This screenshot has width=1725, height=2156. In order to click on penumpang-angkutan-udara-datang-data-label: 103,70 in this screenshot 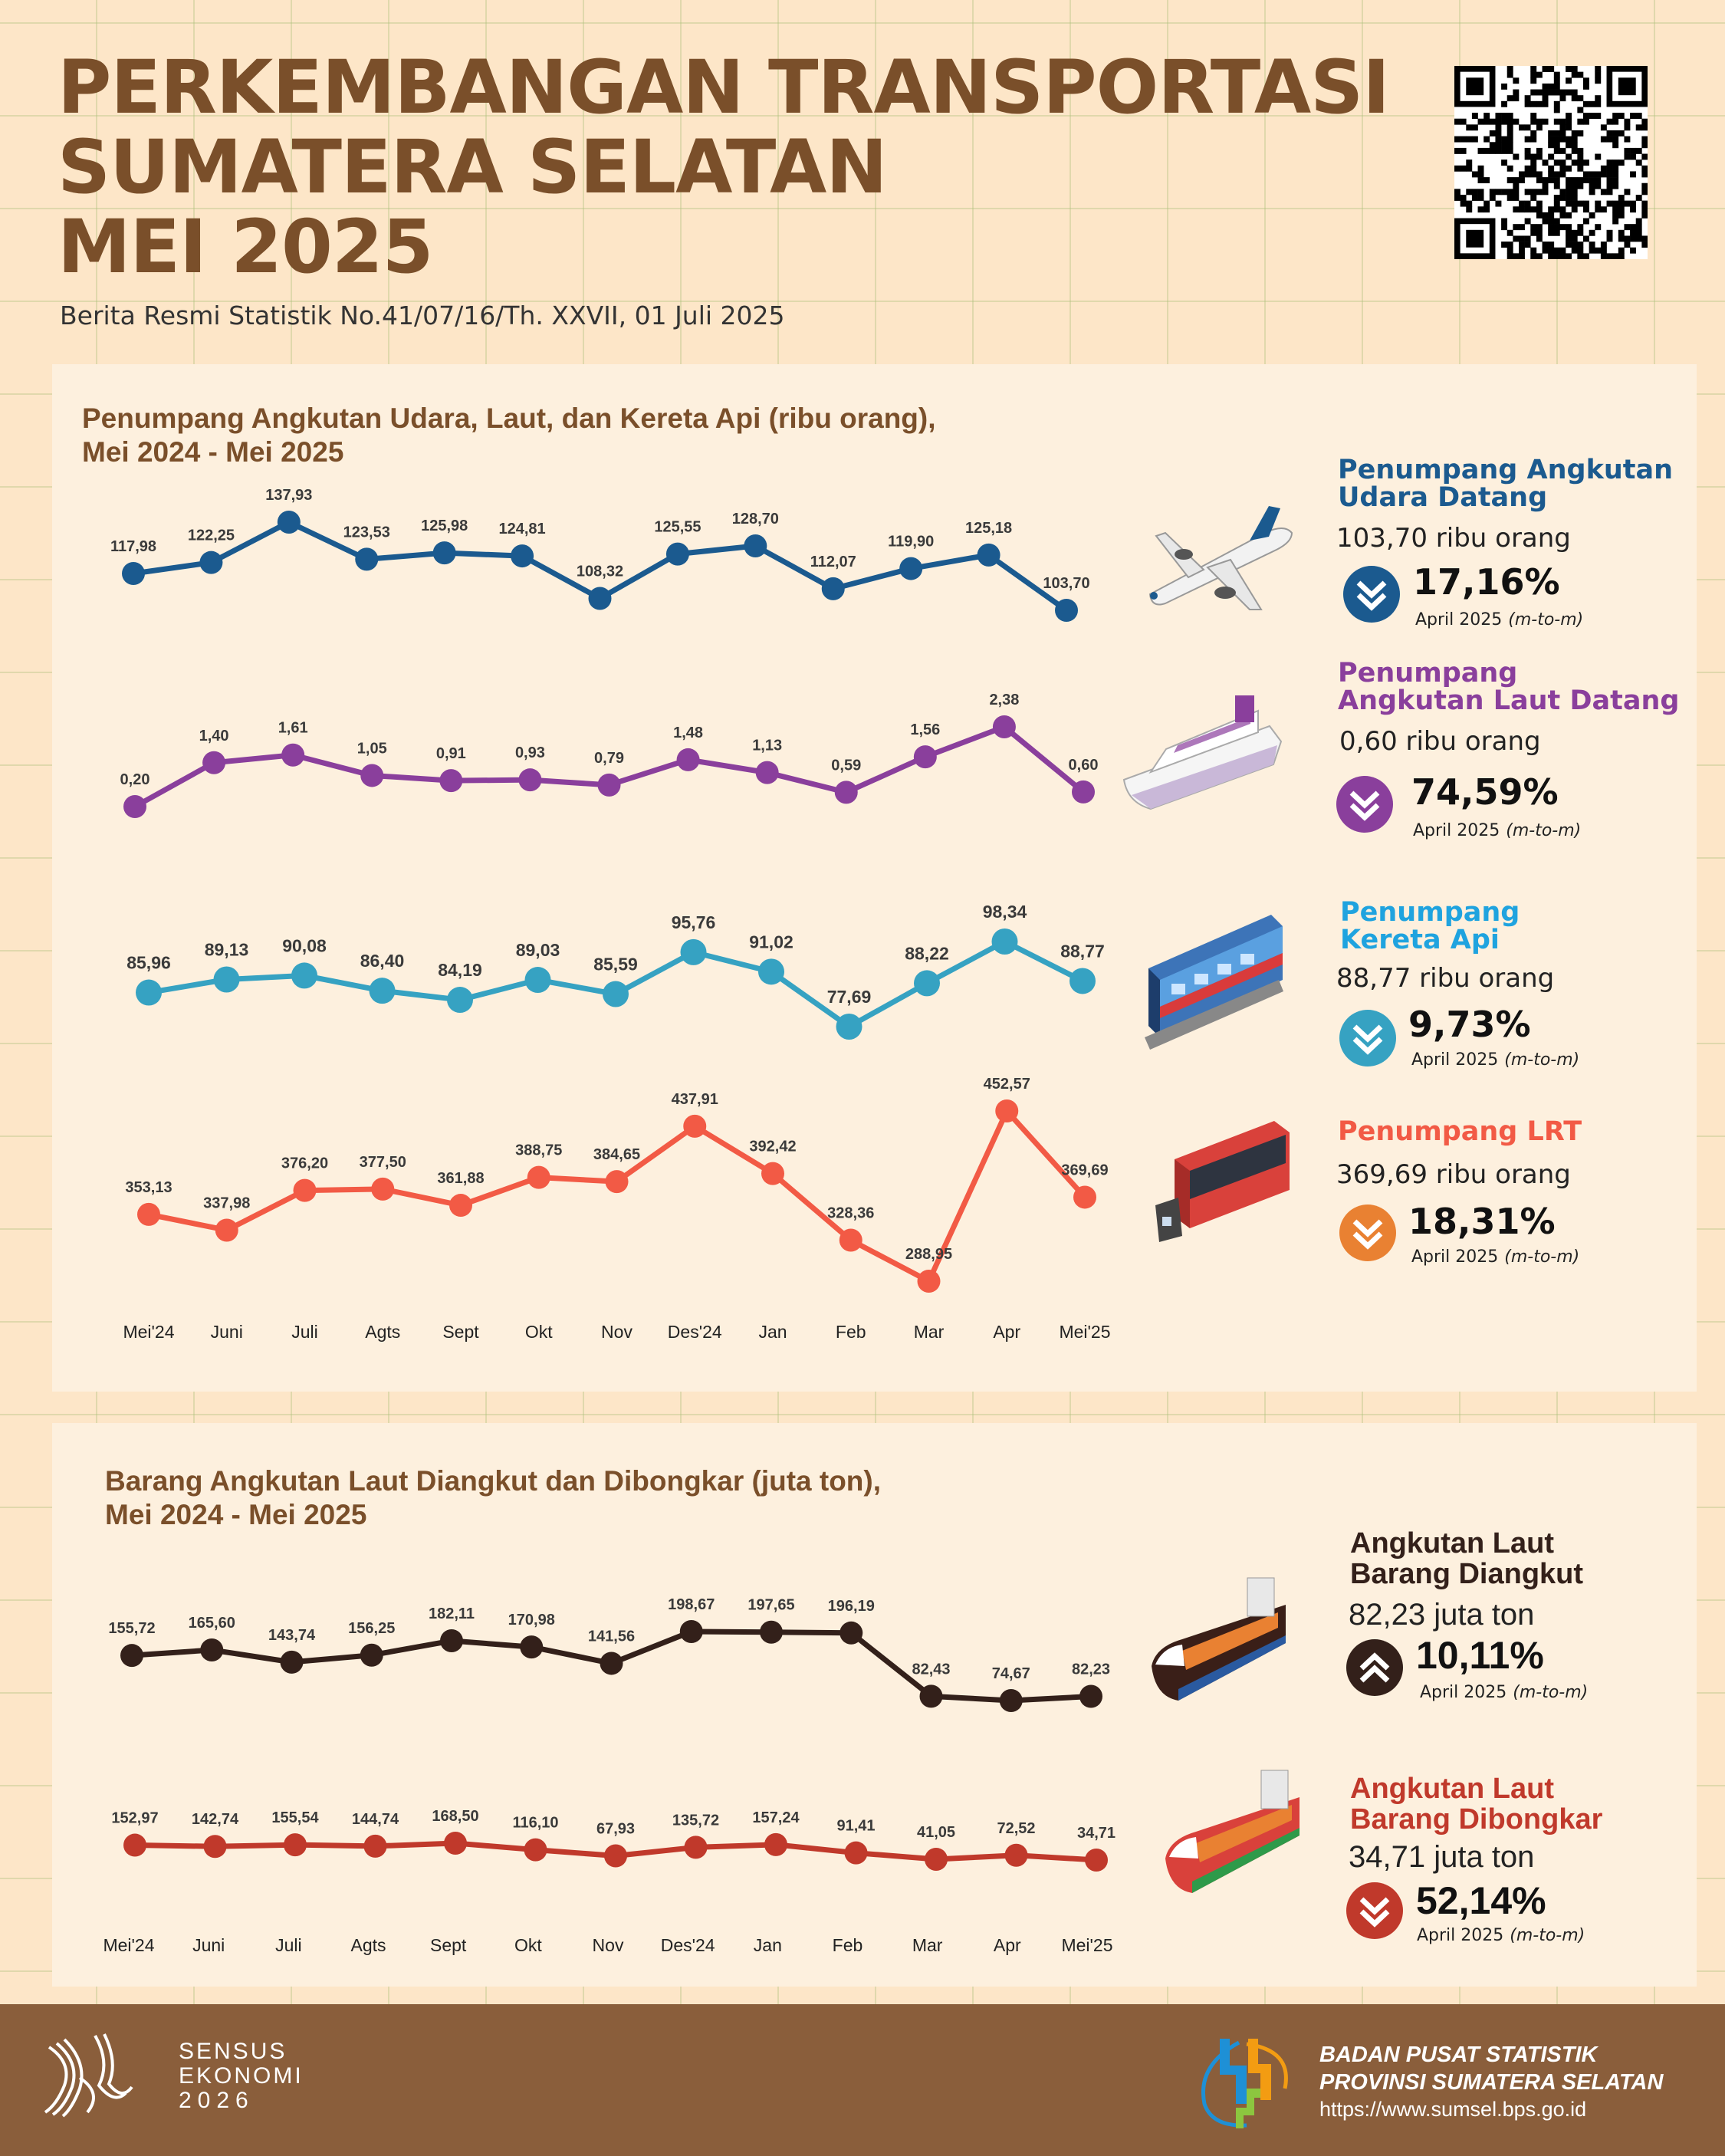, I will do `click(1066, 583)`.